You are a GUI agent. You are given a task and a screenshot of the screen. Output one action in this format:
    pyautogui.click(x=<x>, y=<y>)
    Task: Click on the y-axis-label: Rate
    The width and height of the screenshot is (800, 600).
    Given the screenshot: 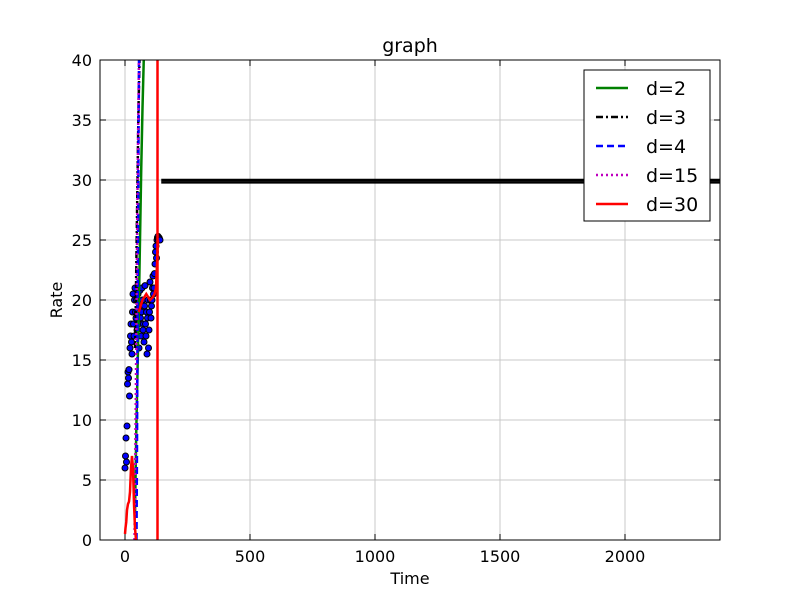 What is the action you would take?
    pyautogui.click(x=56, y=300)
    